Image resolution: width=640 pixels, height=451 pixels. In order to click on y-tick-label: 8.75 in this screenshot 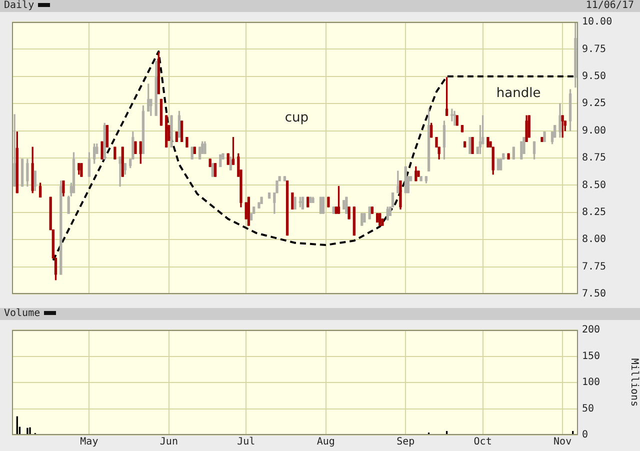, I will do `click(594, 158)`.